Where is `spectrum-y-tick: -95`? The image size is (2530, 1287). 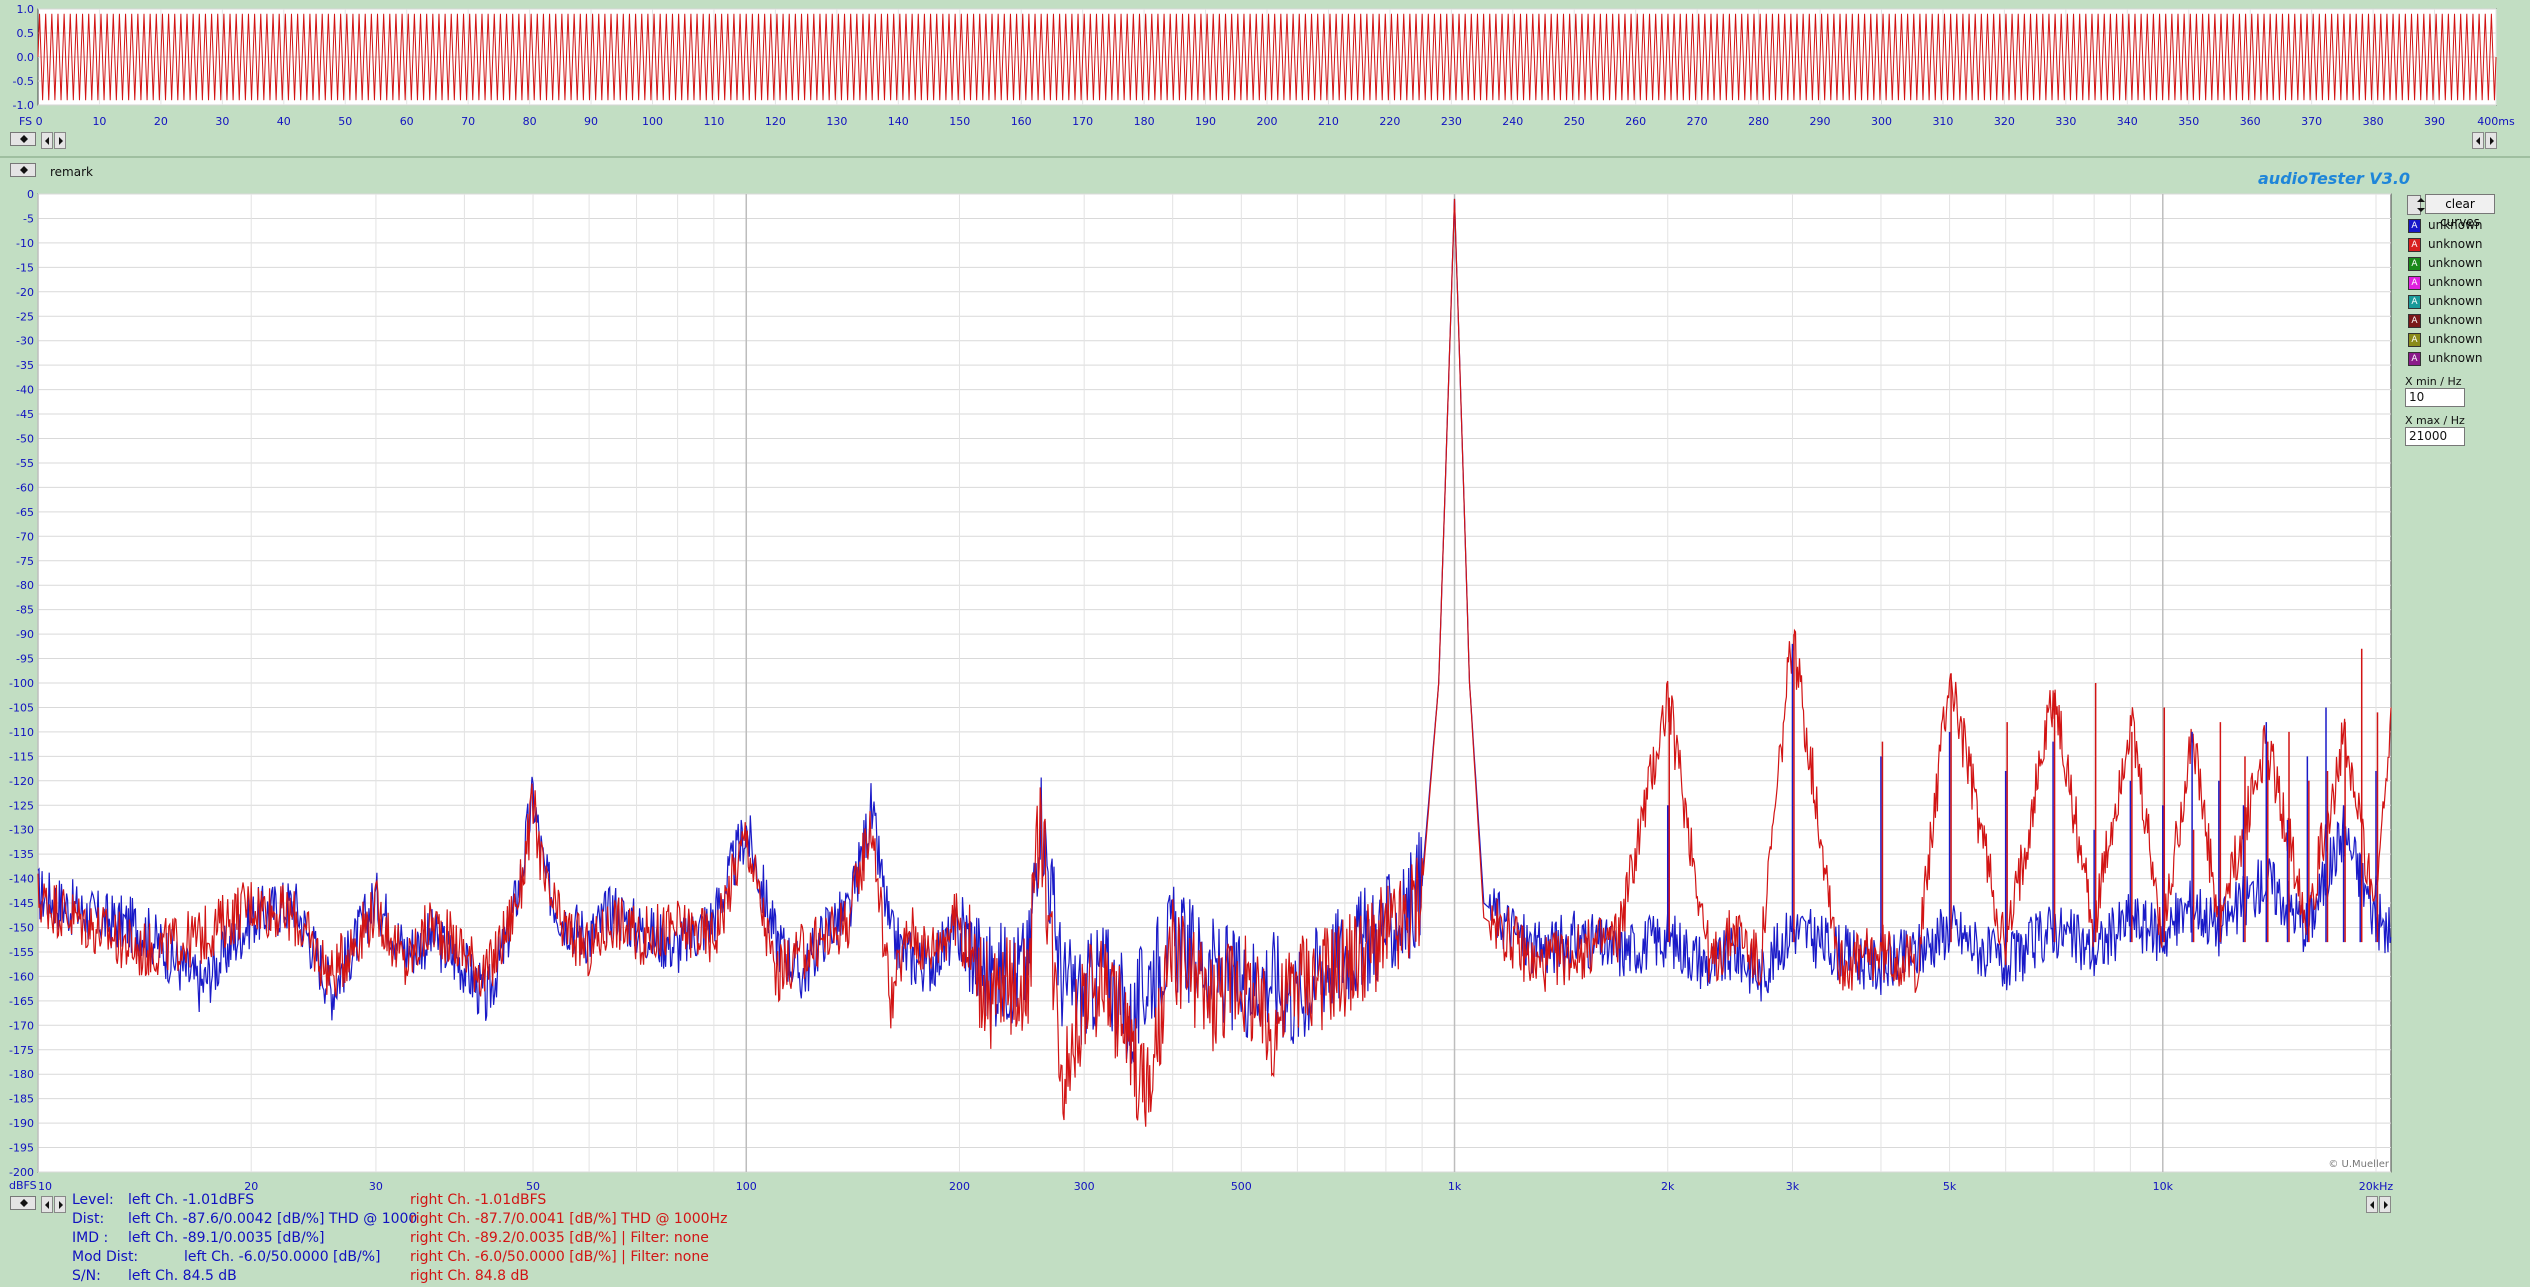 spectrum-y-tick: -95 is located at coordinates (25, 659).